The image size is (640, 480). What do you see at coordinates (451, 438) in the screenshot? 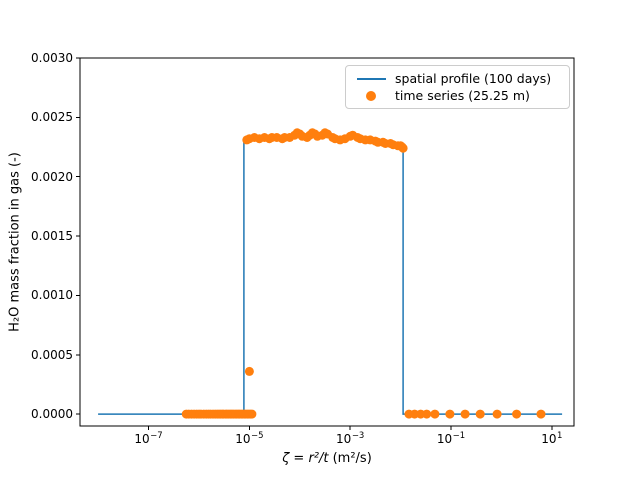
I see `x-tick-label: 10−1` at bounding box center [451, 438].